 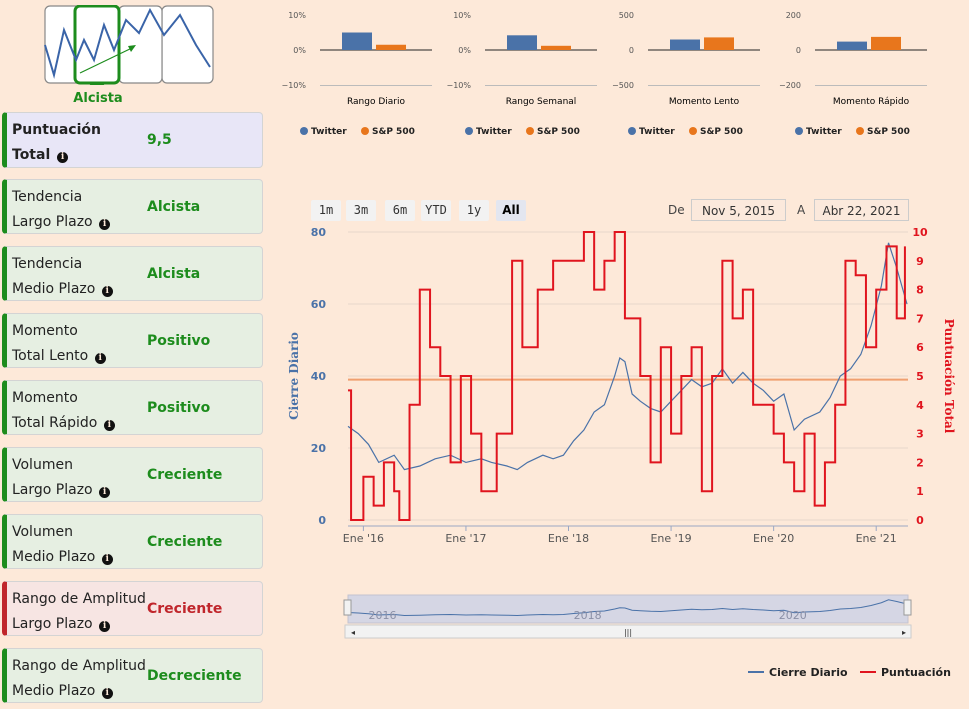 What do you see at coordinates (45, 398) in the screenshot?
I see `card-label-top: Momento` at bounding box center [45, 398].